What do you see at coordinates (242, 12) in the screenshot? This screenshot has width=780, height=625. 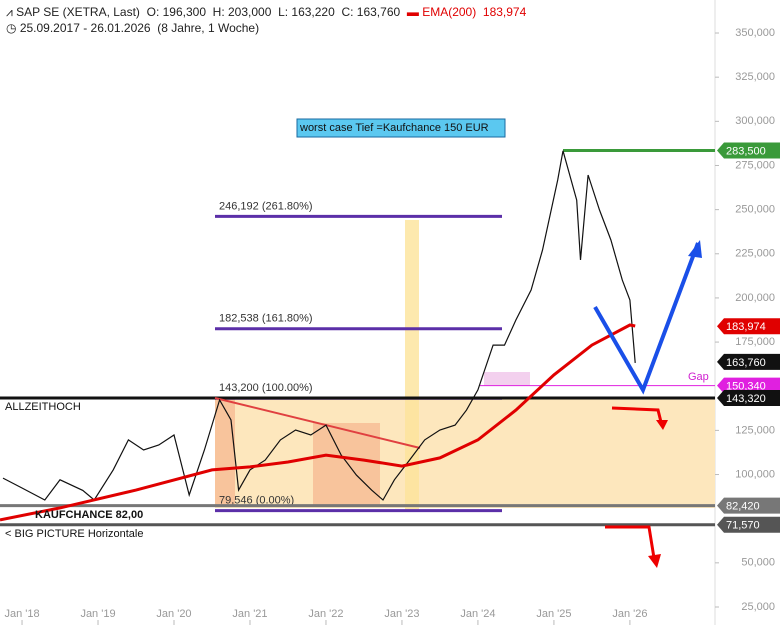 I see `ohlc: H: 203,000` at bounding box center [242, 12].